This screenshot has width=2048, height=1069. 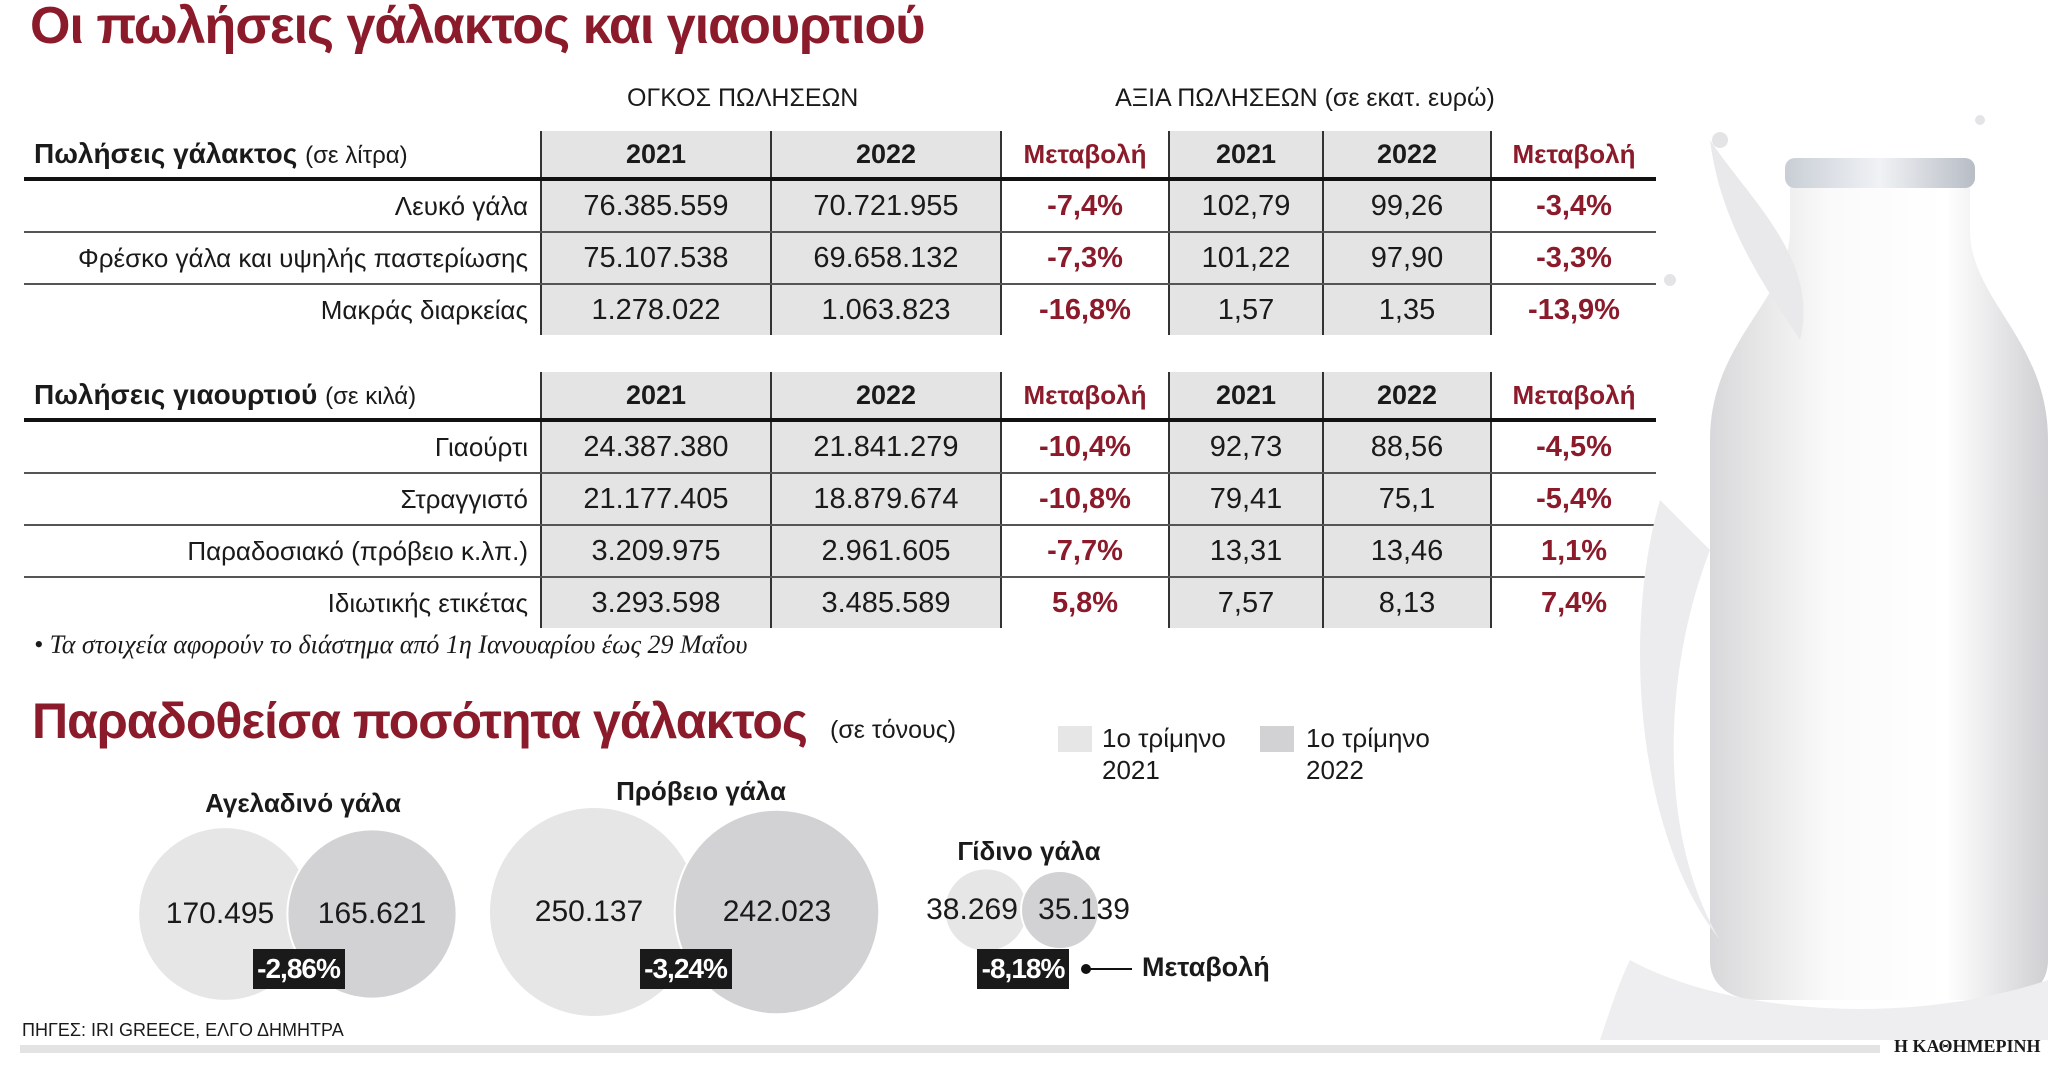 What do you see at coordinates (885, 206) in the screenshot?
I see `table-cell: 70.721.955` at bounding box center [885, 206].